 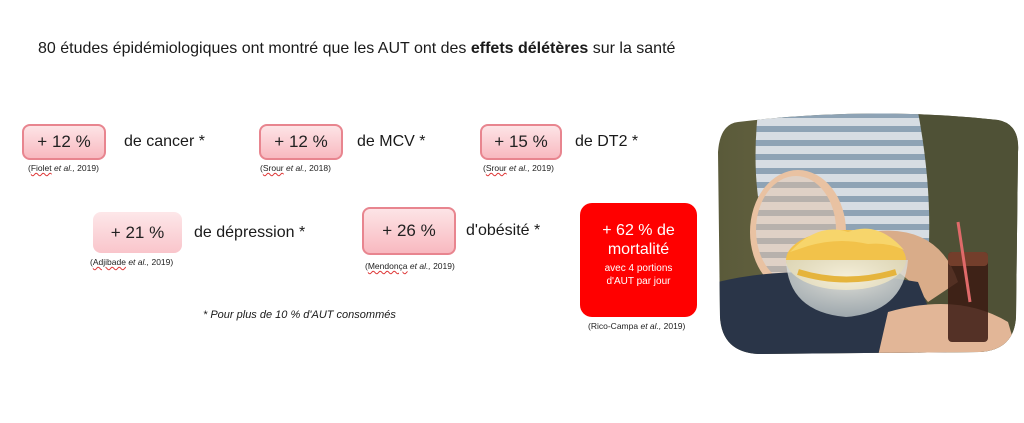 I want to click on title-suffix: sur la santé, so click(x=632, y=48).